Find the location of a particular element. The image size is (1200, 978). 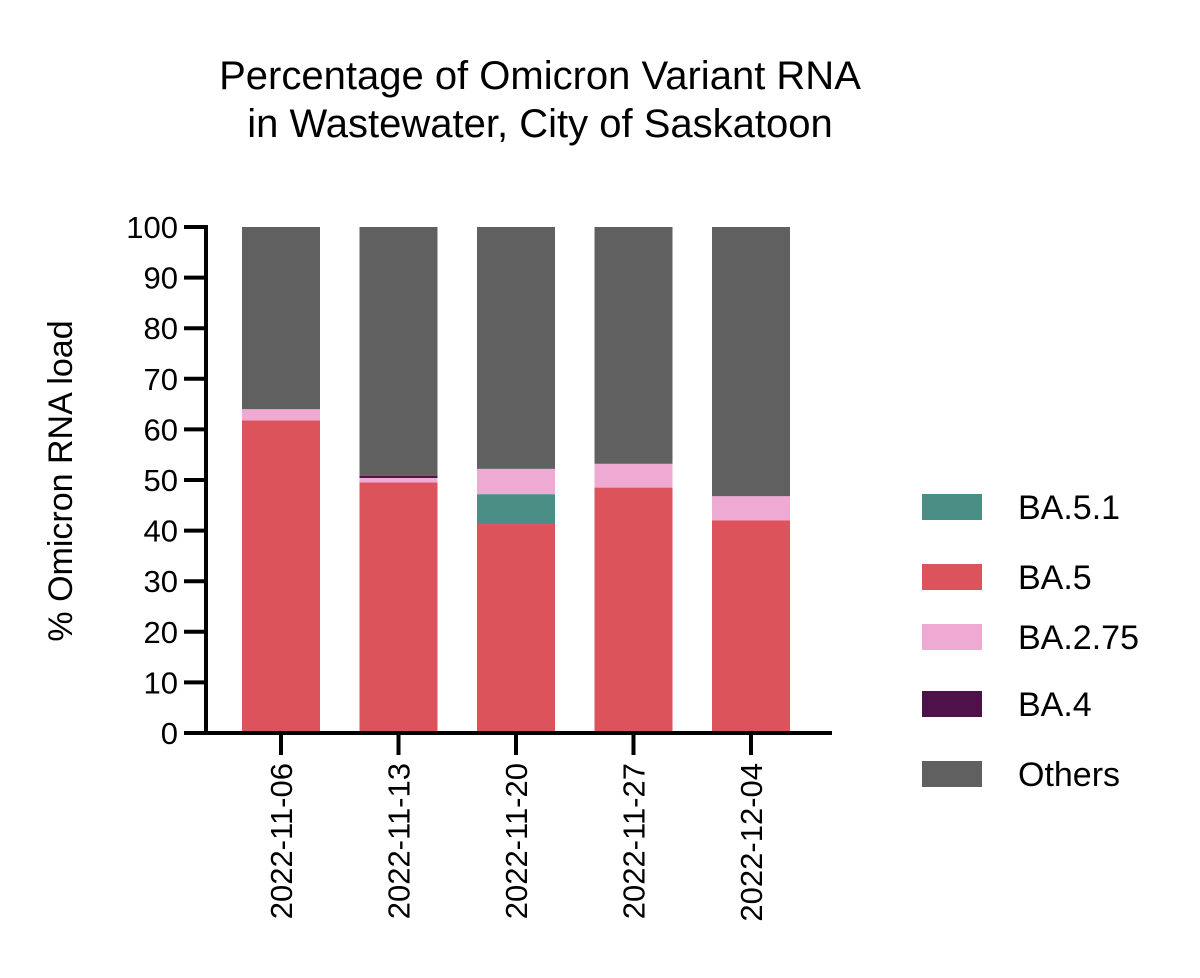

x-tick-label: 2022-11-06 is located at coordinates (281, 841).